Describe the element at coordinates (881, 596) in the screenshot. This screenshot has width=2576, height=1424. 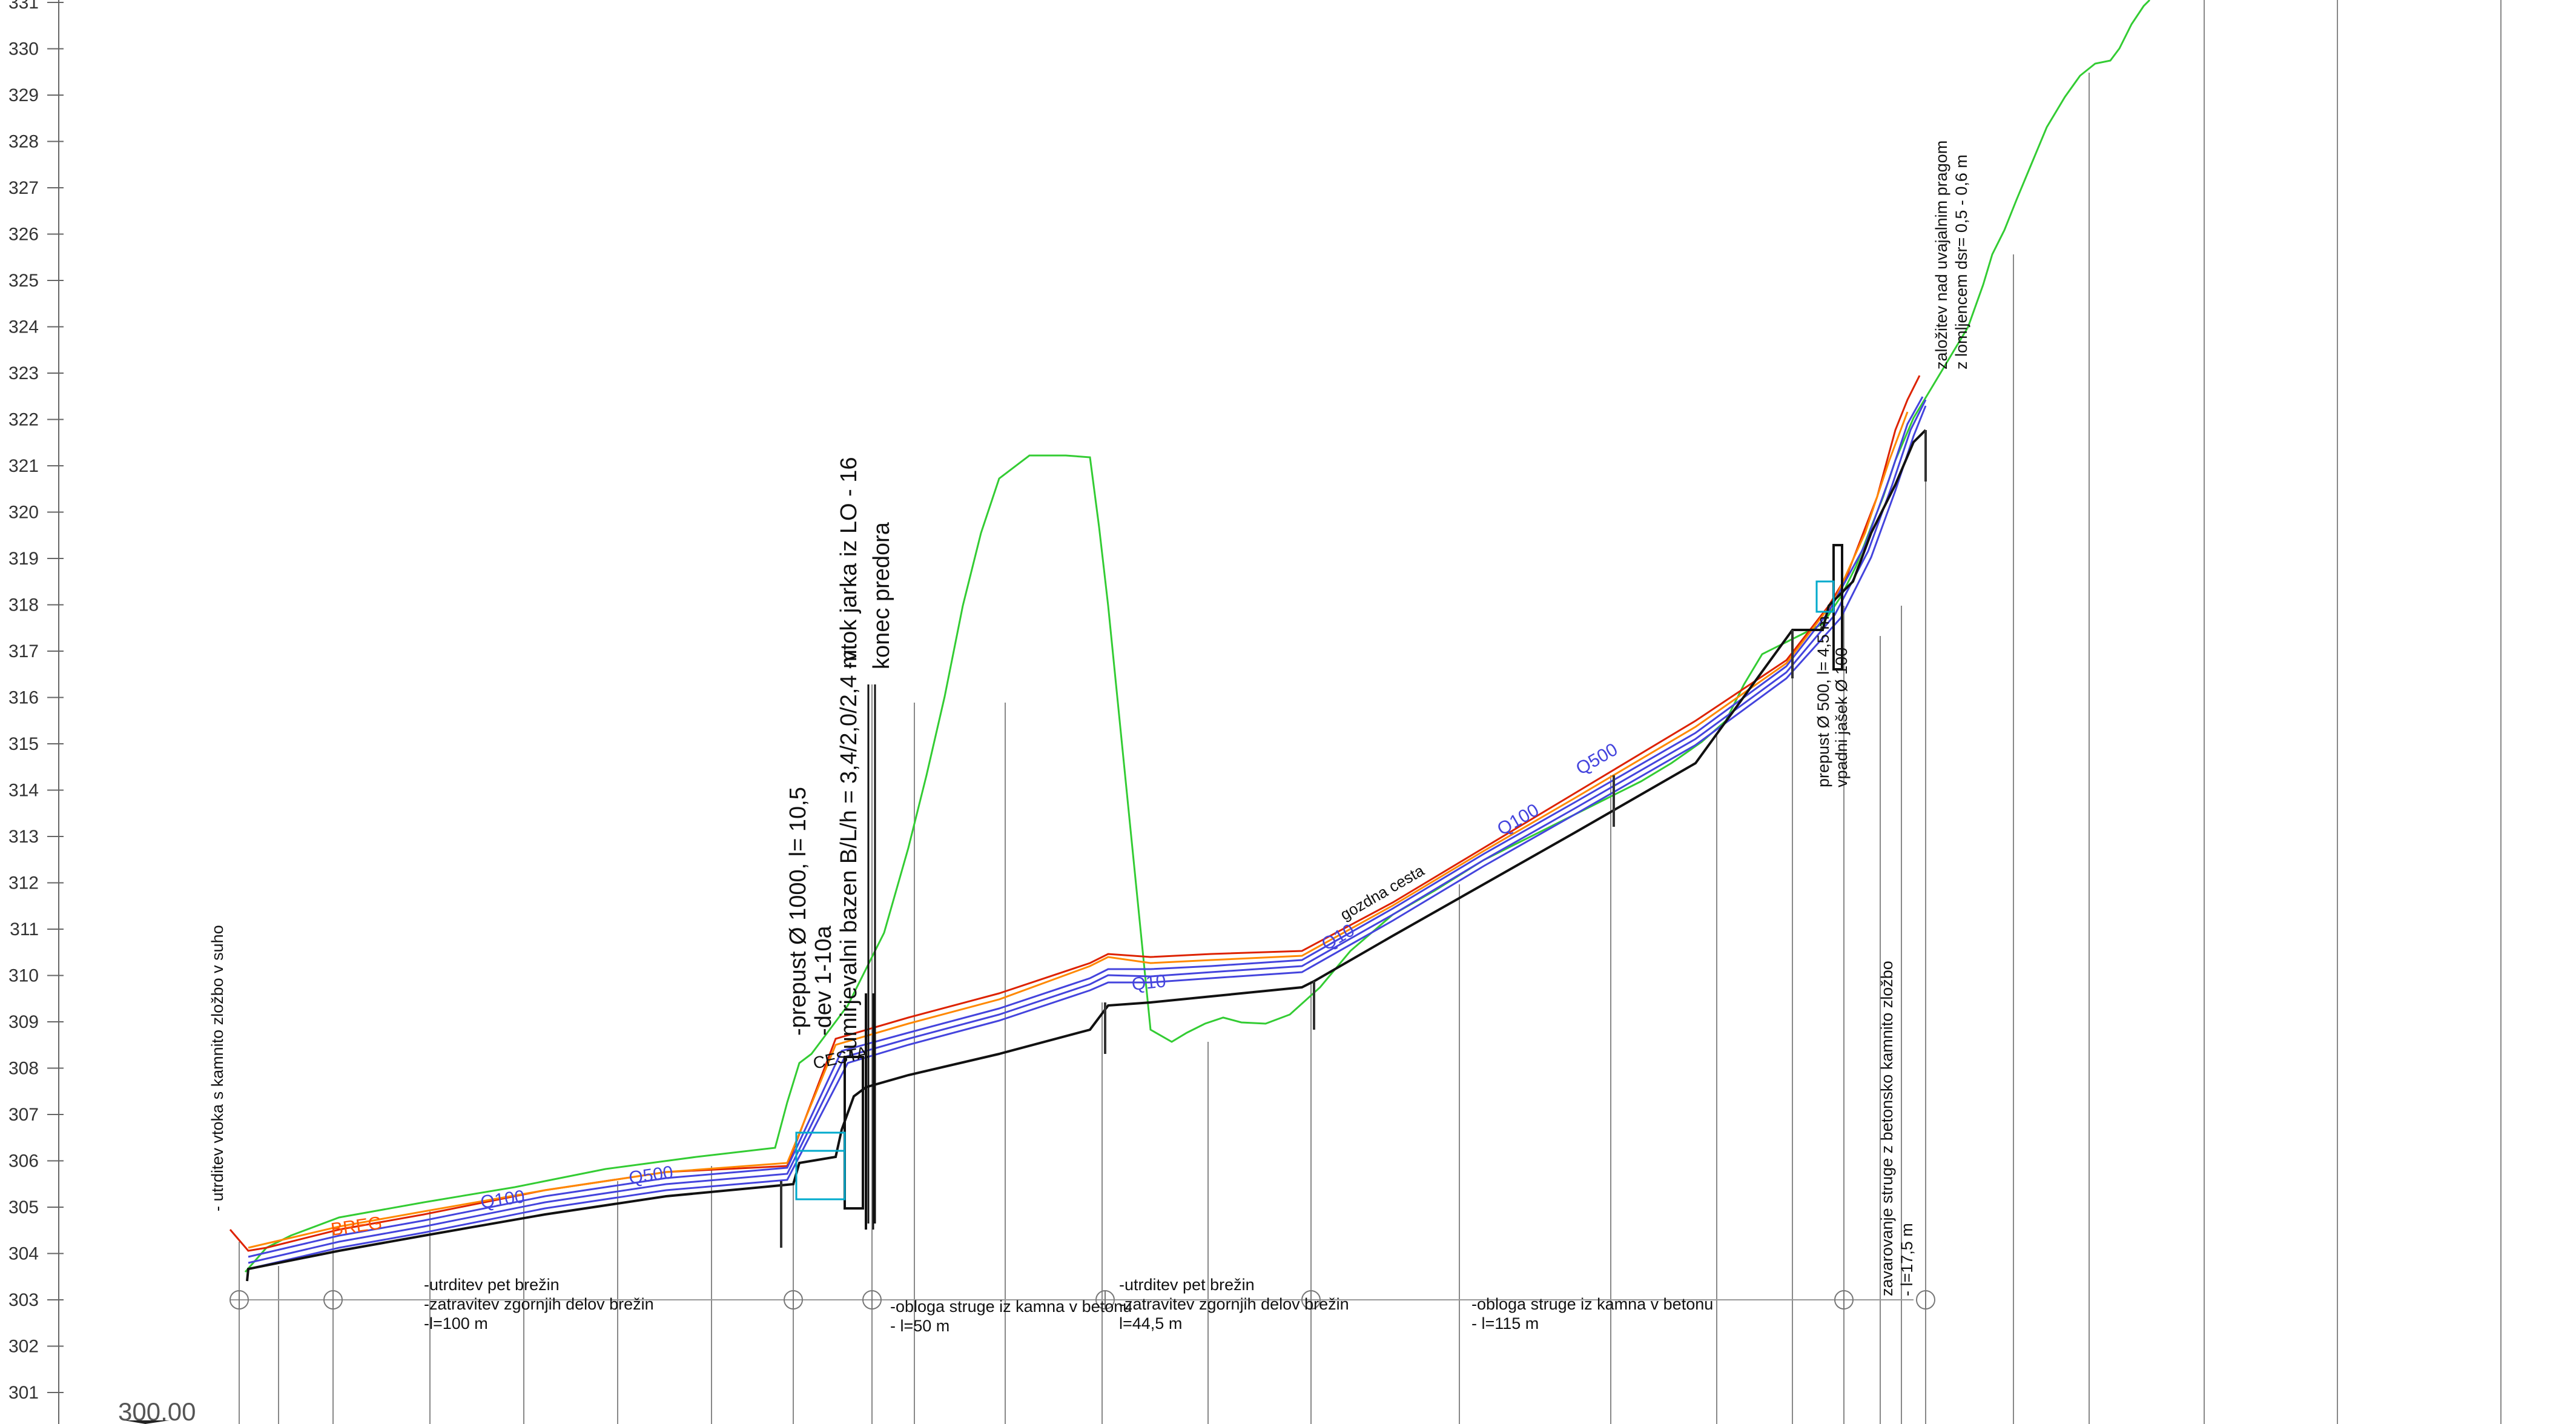
I see `note-line: konec predora` at that location.